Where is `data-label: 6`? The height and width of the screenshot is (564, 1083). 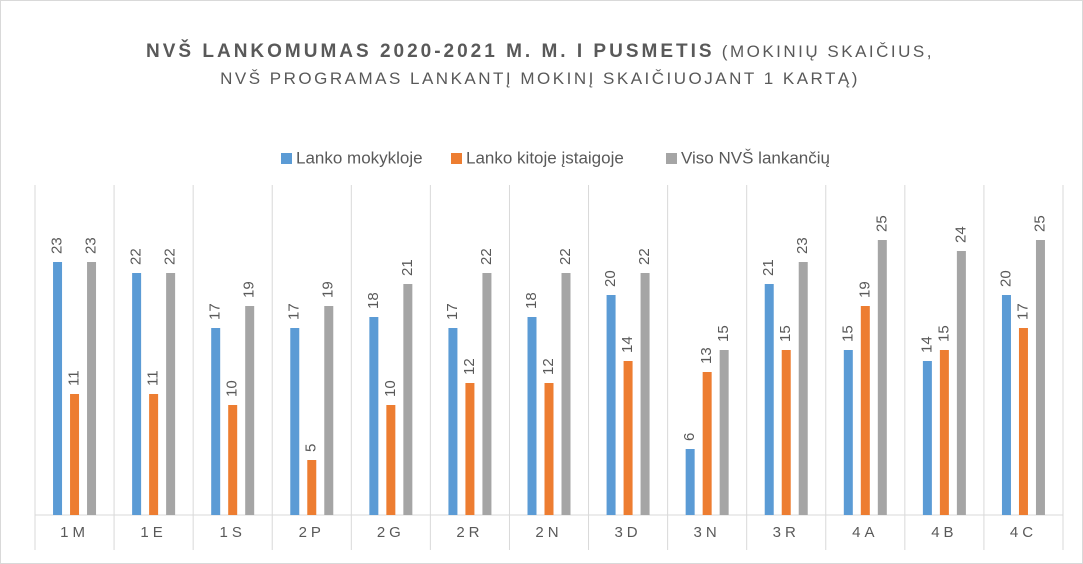
data-label: 6 is located at coordinates (689, 437).